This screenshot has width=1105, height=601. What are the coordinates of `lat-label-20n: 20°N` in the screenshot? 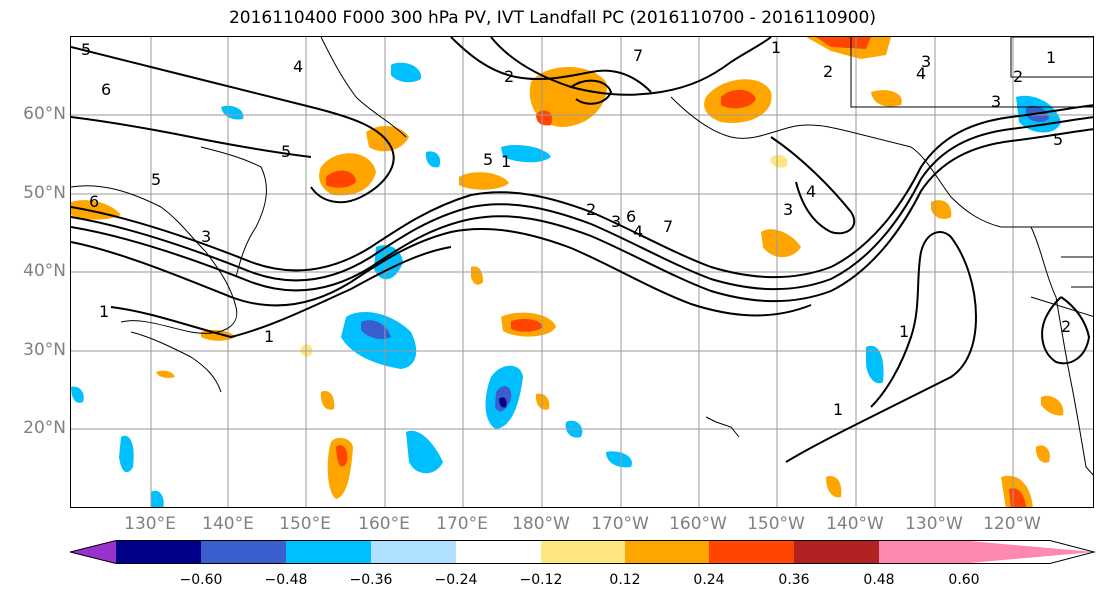 It's located at (44, 428).